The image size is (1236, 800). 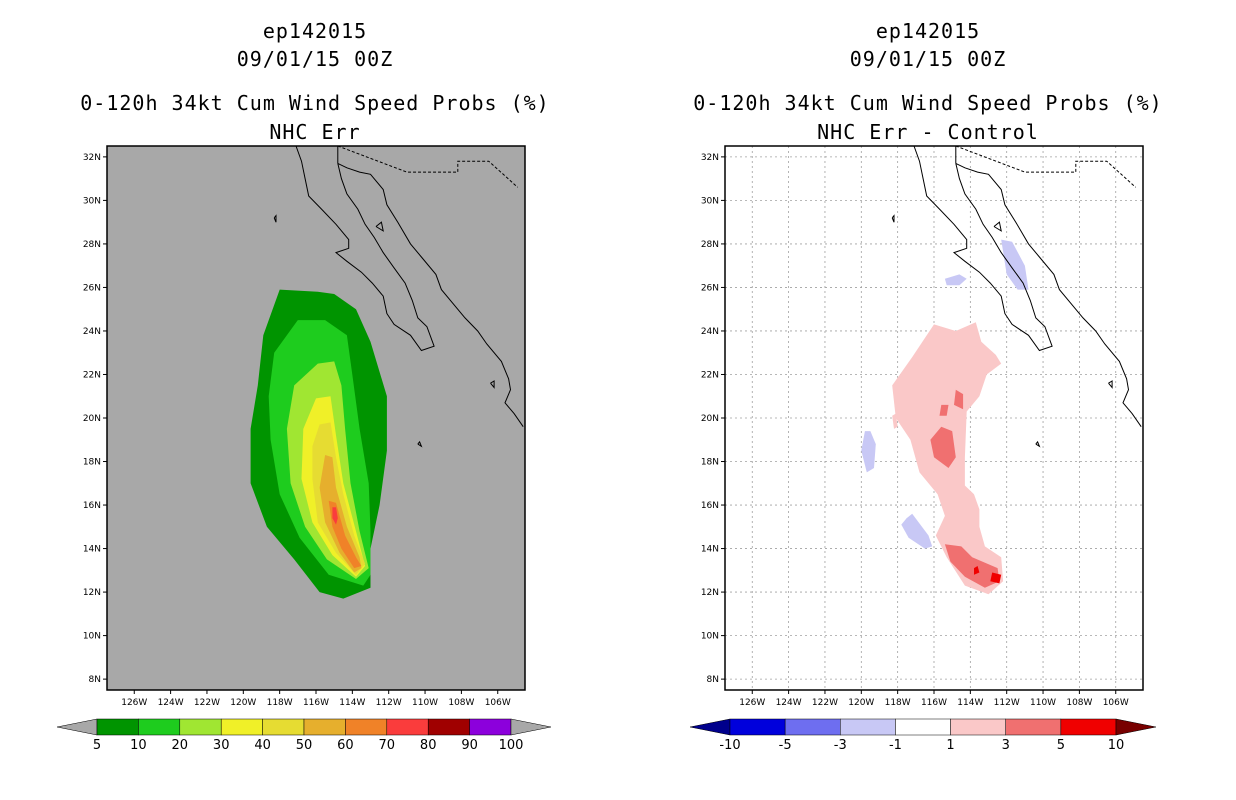 I want to click on lon-tick-label-114W: 114W, so click(x=352, y=703).